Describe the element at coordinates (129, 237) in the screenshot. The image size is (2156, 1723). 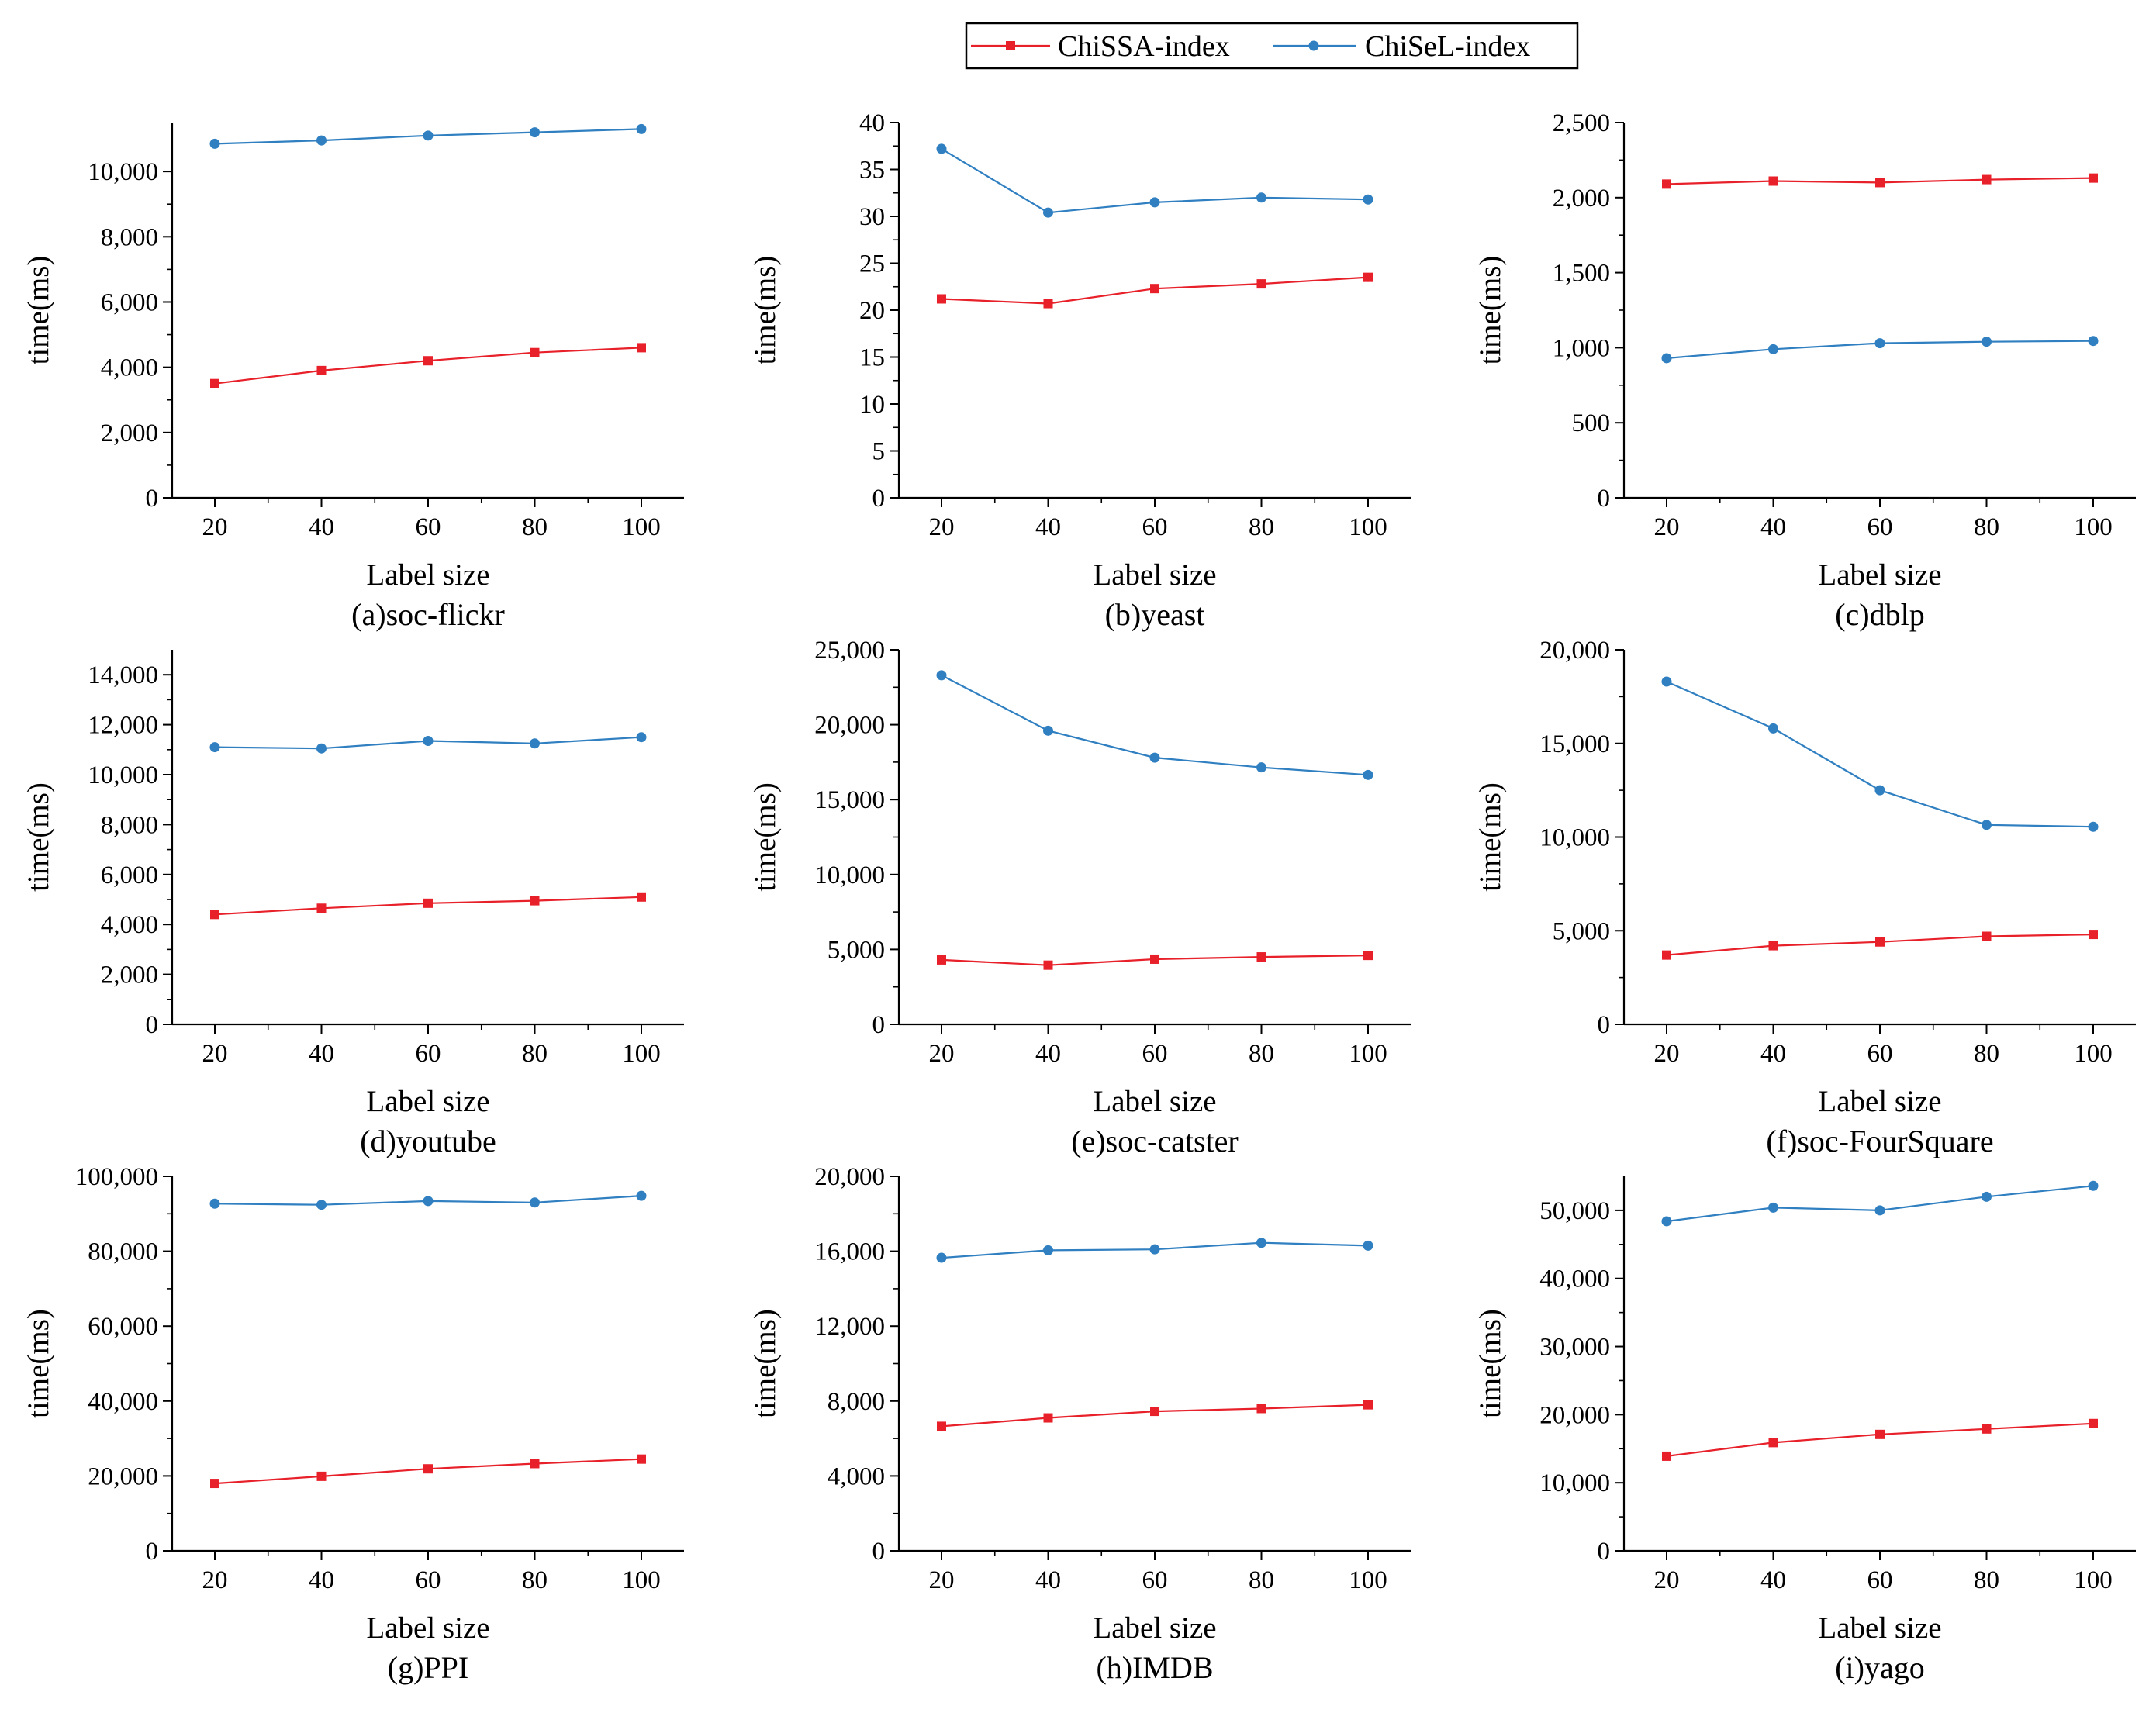
I see `y-tick-label: 8,000` at that location.